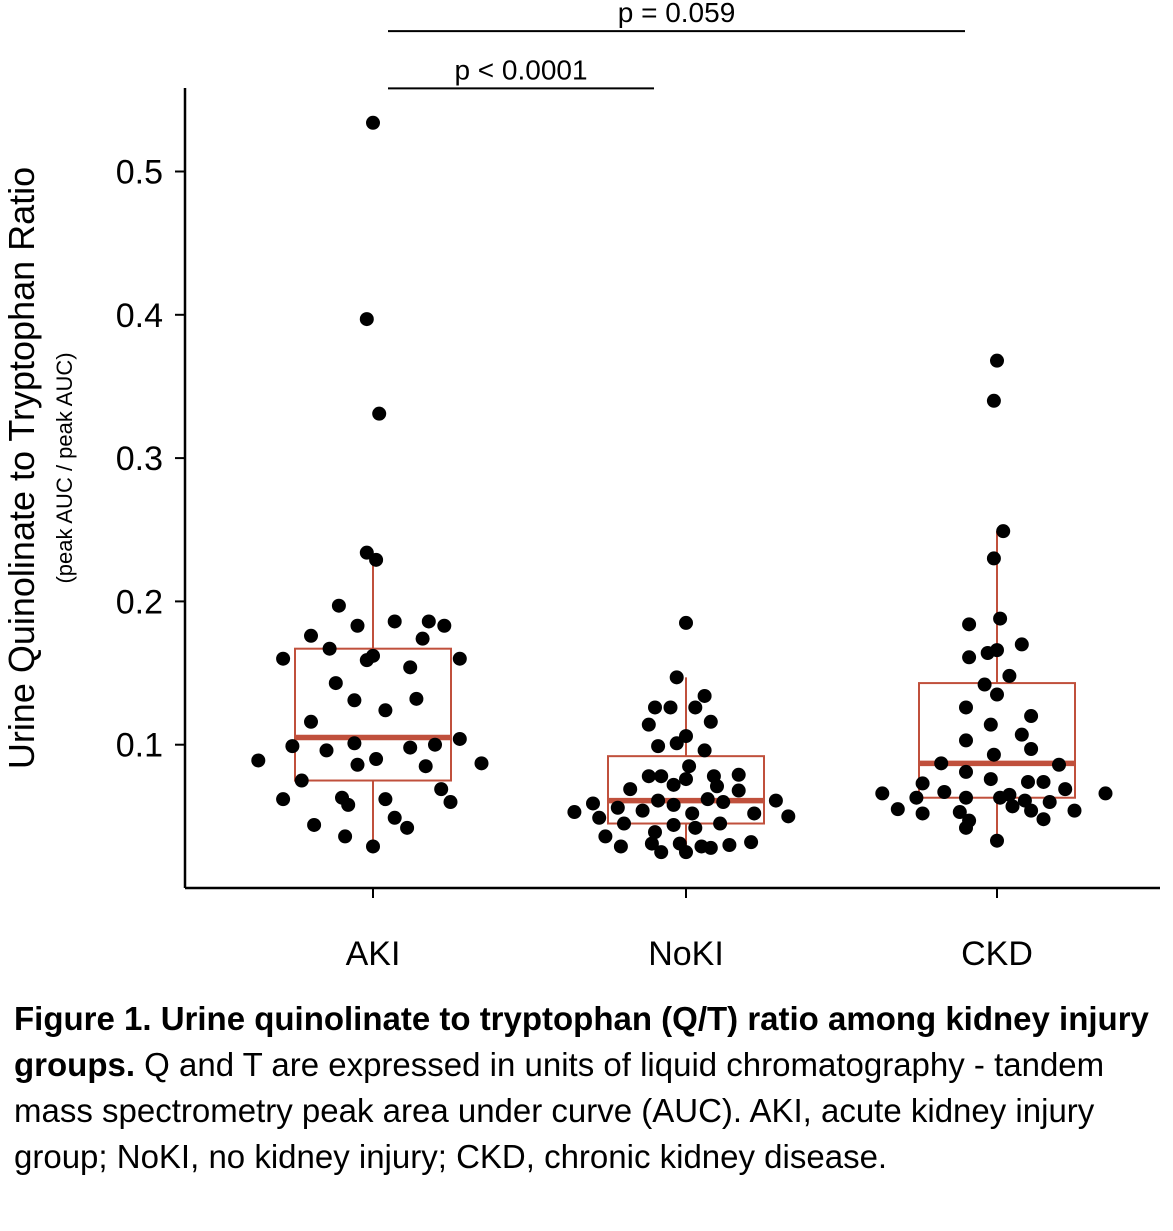  What do you see at coordinates (139, 602) in the screenshot?
I see `y-tick-label: 0.2` at bounding box center [139, 602].